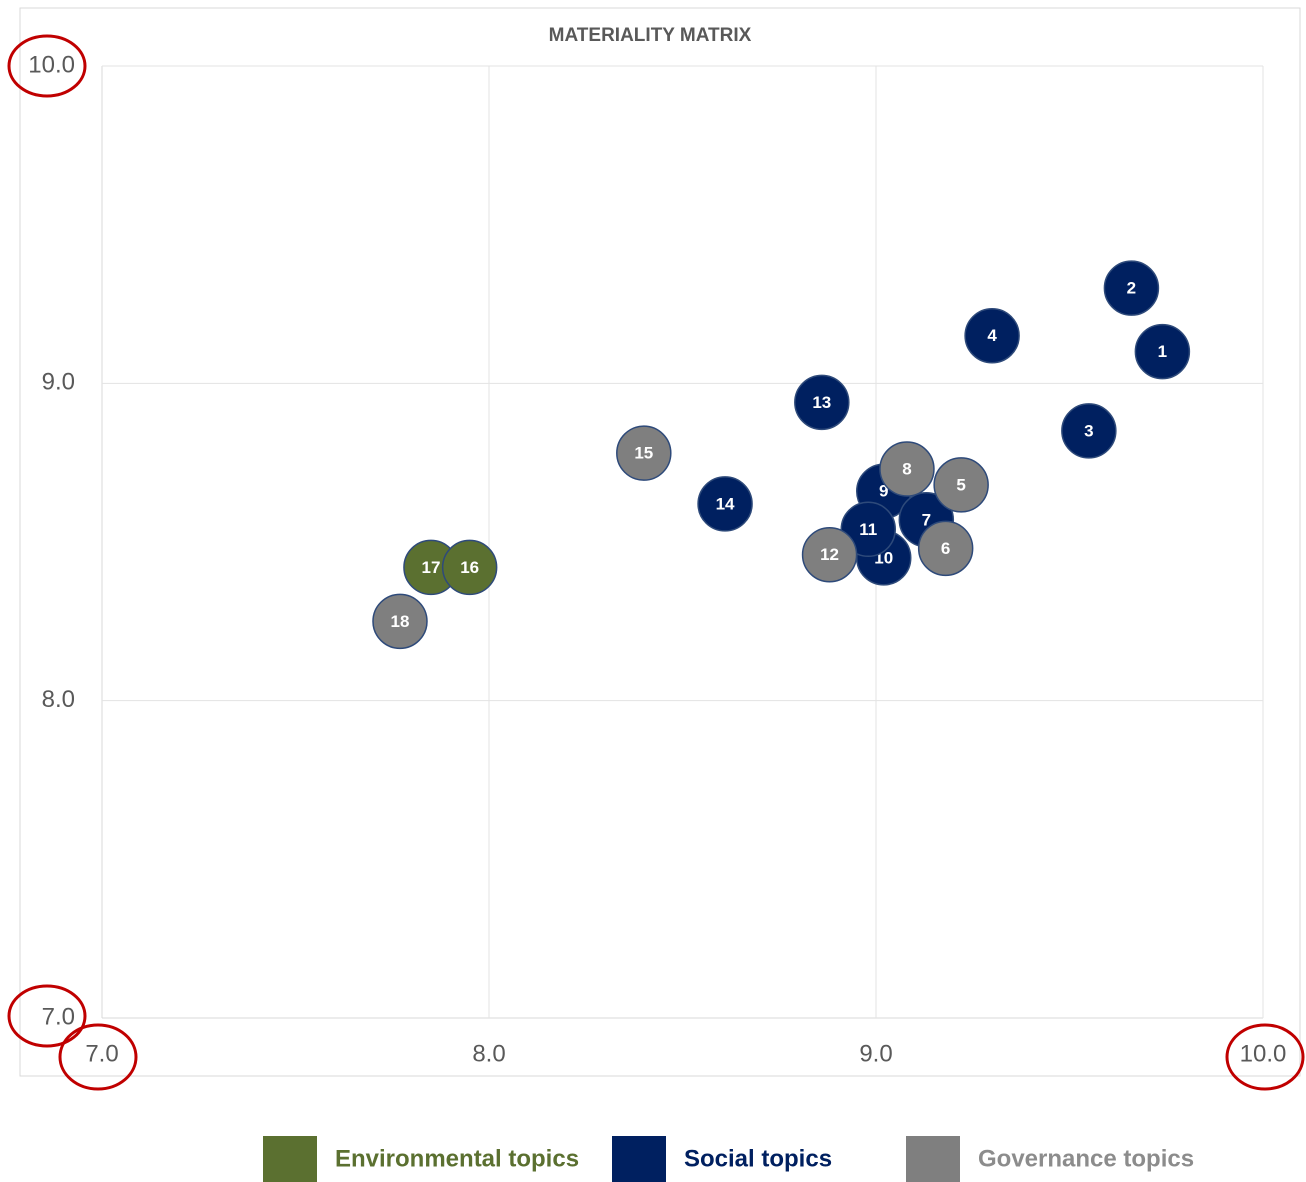 The height and width of the screenshot is (1182, 1306). I want to click on bubble-label: 11, so click(868, 529).